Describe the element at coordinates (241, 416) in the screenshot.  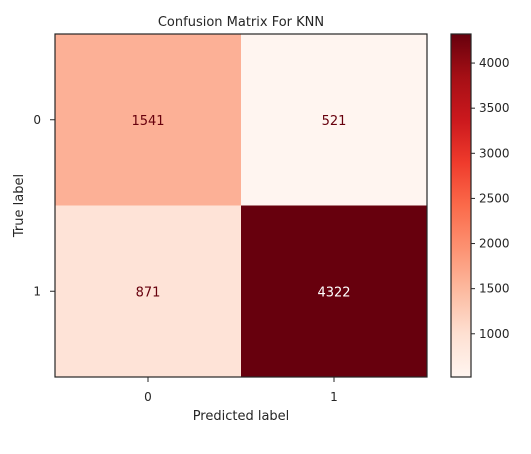
I see `x-axis-label: Predicted label` at that location.